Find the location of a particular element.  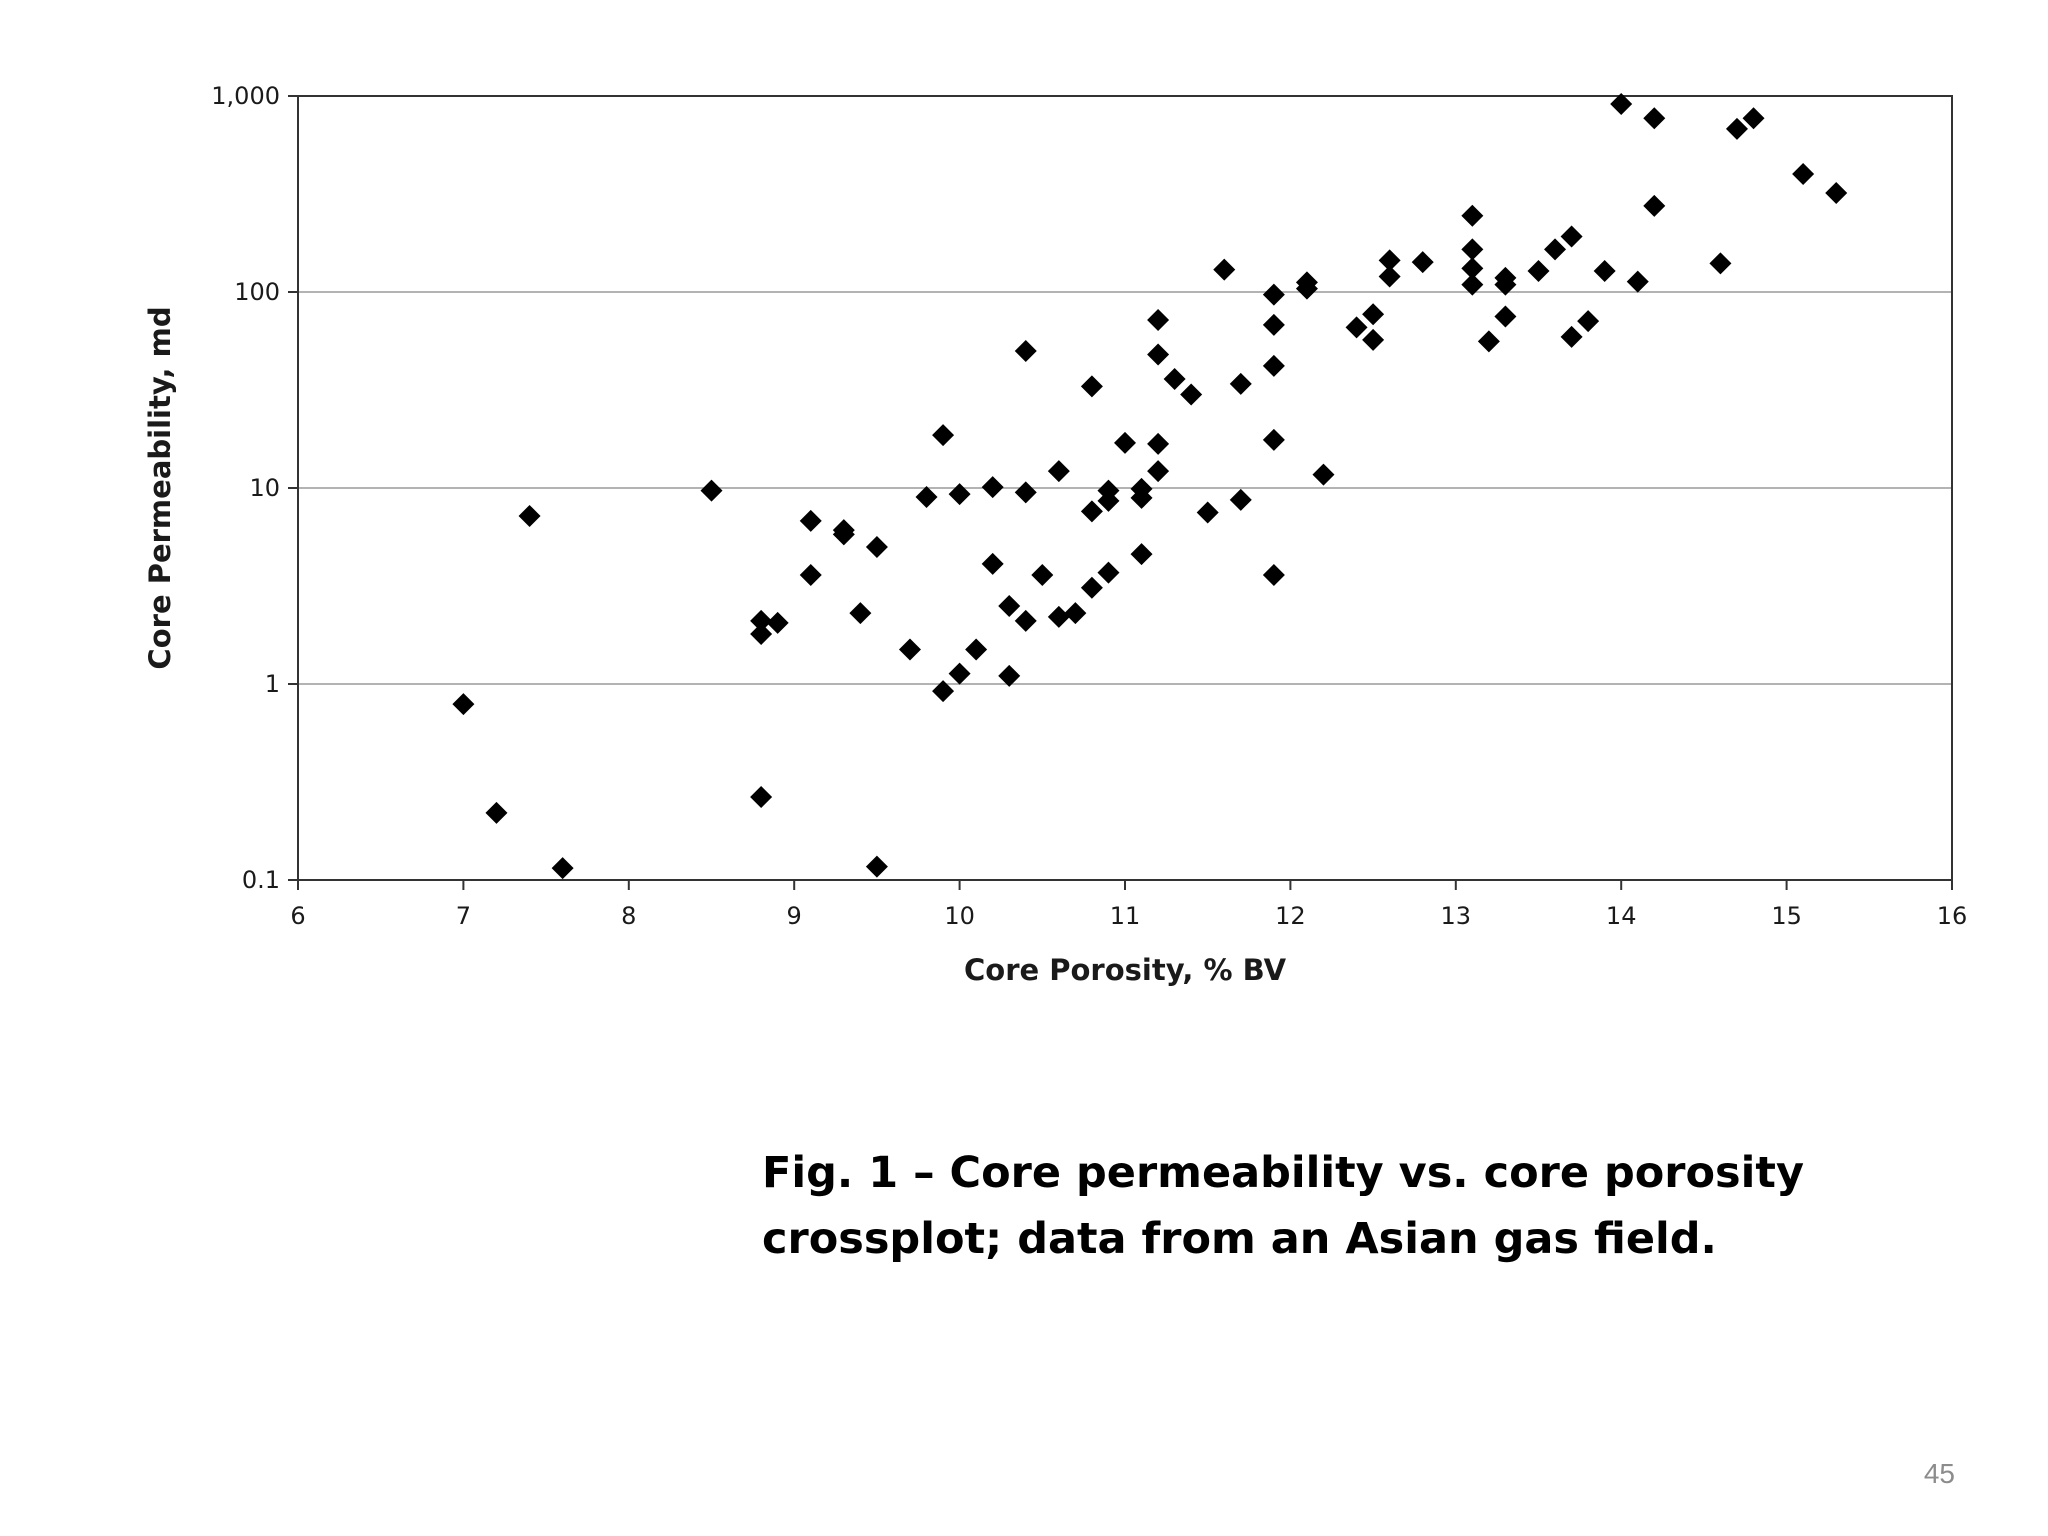

x-tick-label: 11 is located at coordinates (1125, 916).